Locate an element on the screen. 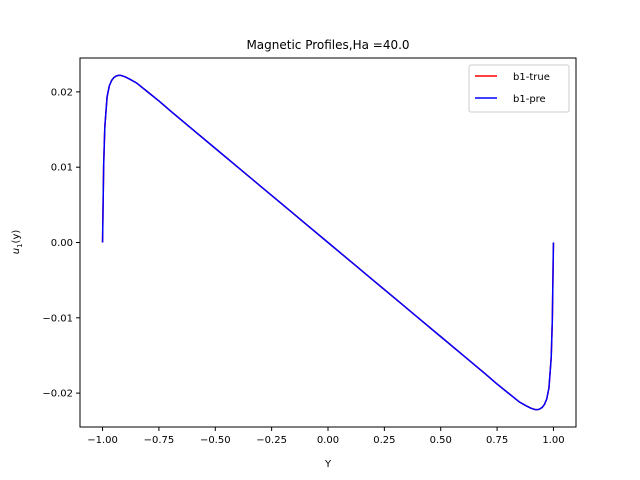 The height and width of the screenshot is (480, 640). x-axis-ticks: −1.00 −0.75 −0.50 −0.25 0.00 0.25 0.50 0.75 1.00 is located at coordinates (326, 436).